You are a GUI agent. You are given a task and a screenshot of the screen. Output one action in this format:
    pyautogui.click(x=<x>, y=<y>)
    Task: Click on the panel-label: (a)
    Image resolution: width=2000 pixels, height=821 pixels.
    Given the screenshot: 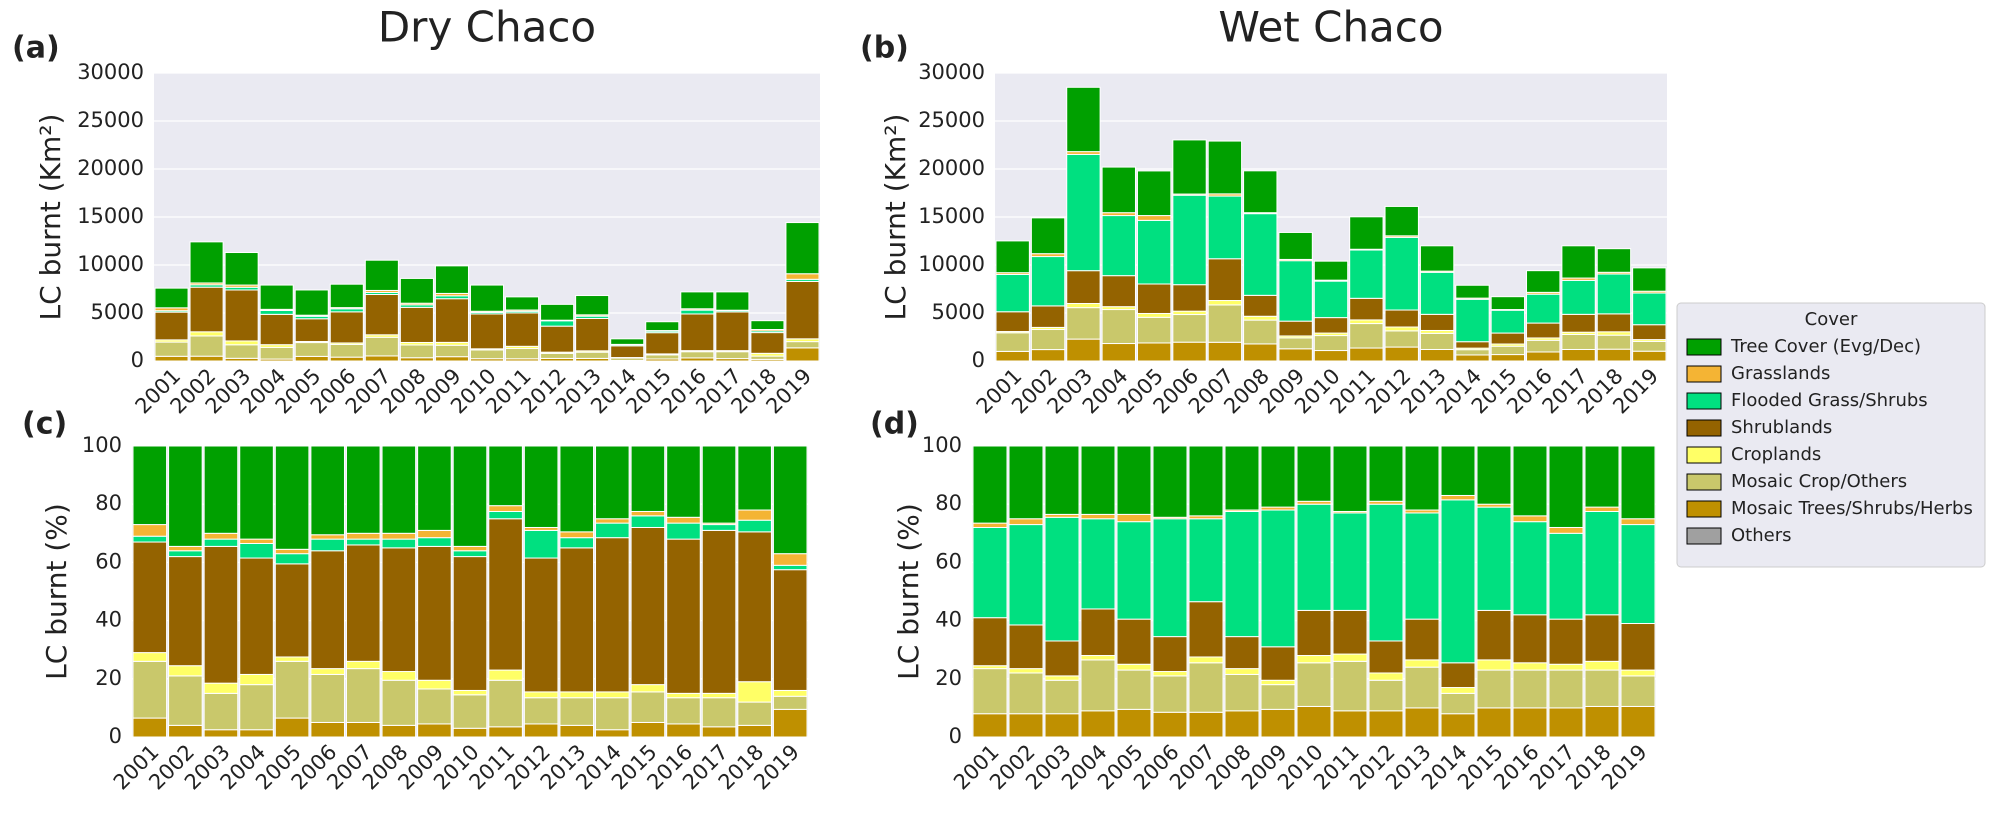 What is the action you would take?
    pyautogui.click(x=36, y=48)
    